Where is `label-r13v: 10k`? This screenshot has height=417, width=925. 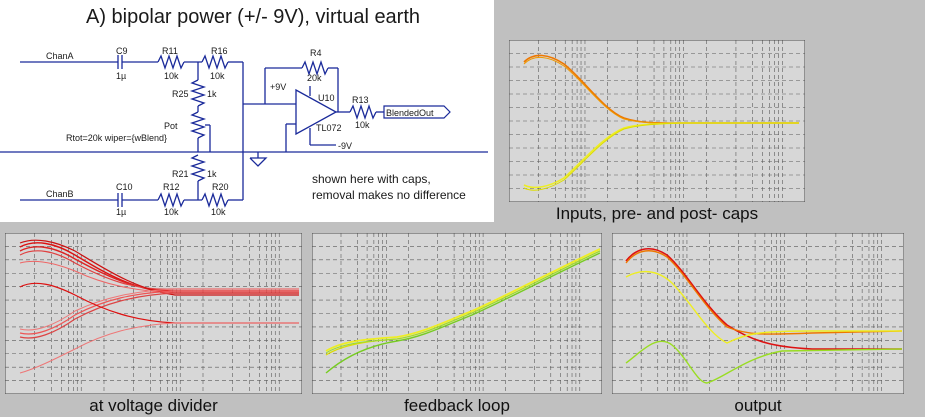 label-r13v: 10k is located at coordinates (362, 125).